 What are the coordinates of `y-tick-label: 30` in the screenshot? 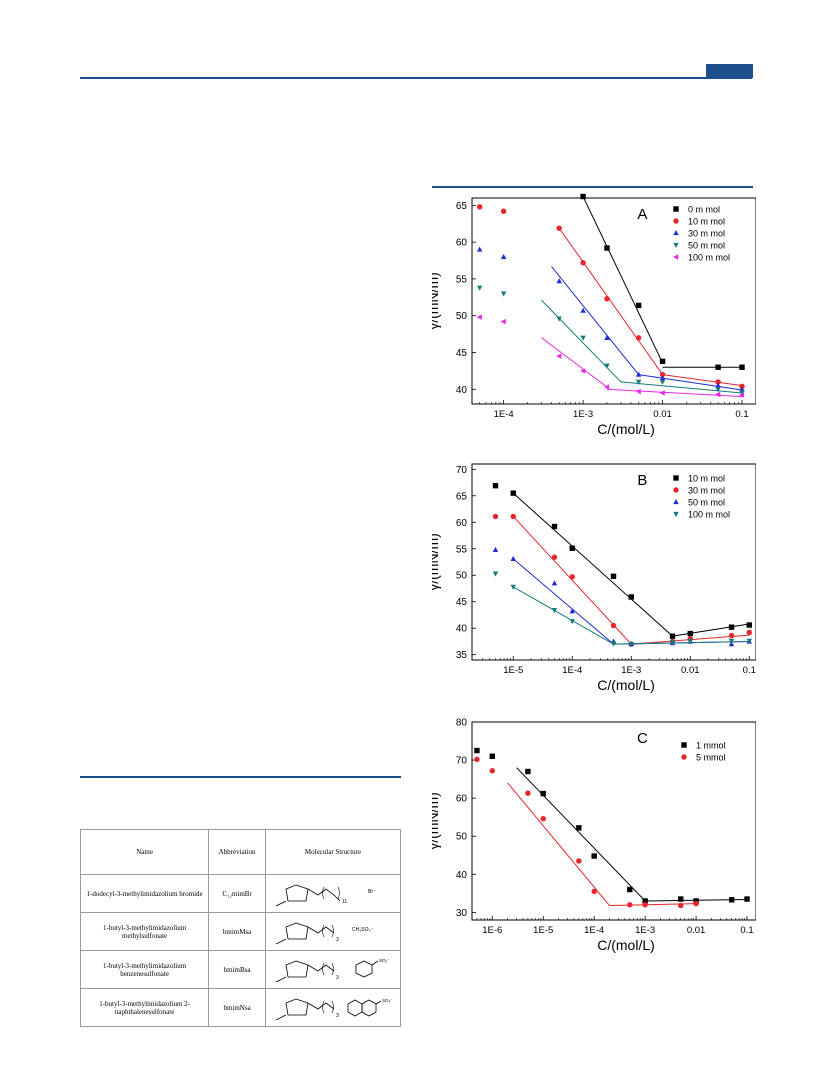 It's located at (462, 913).